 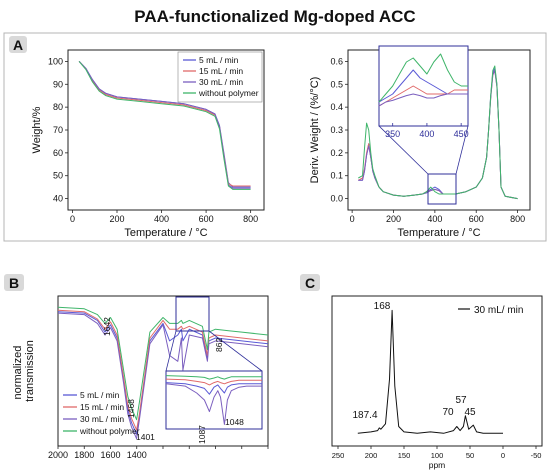 What do you see at coordinates (58, 455) in the screenshot?
I see `chart-b-x-tick-label-2000: 2000` at bounding box center [58, 455].